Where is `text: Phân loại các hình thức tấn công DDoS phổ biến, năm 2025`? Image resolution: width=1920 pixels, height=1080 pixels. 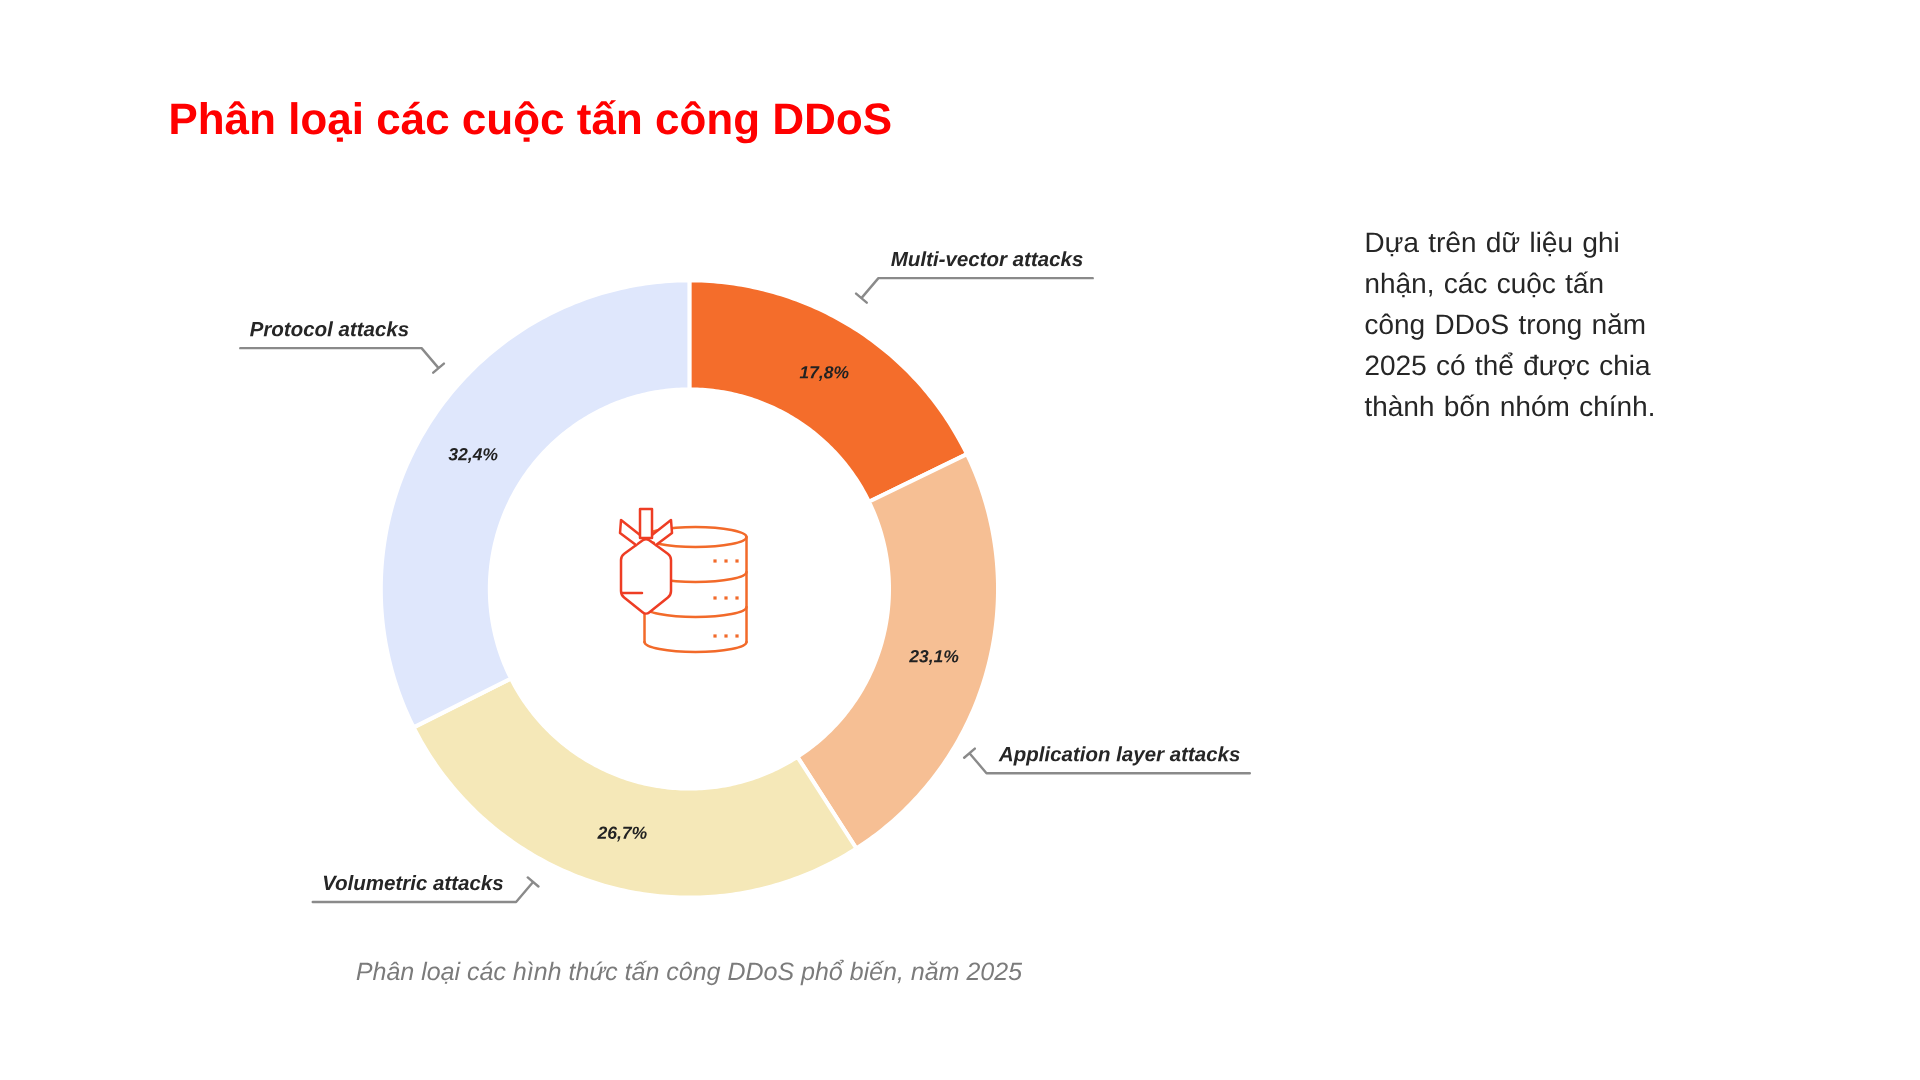
text: Phân loại các hình thức tấn công DDoS phổ biến, năm 2025 is located at coordinates (689, 972).